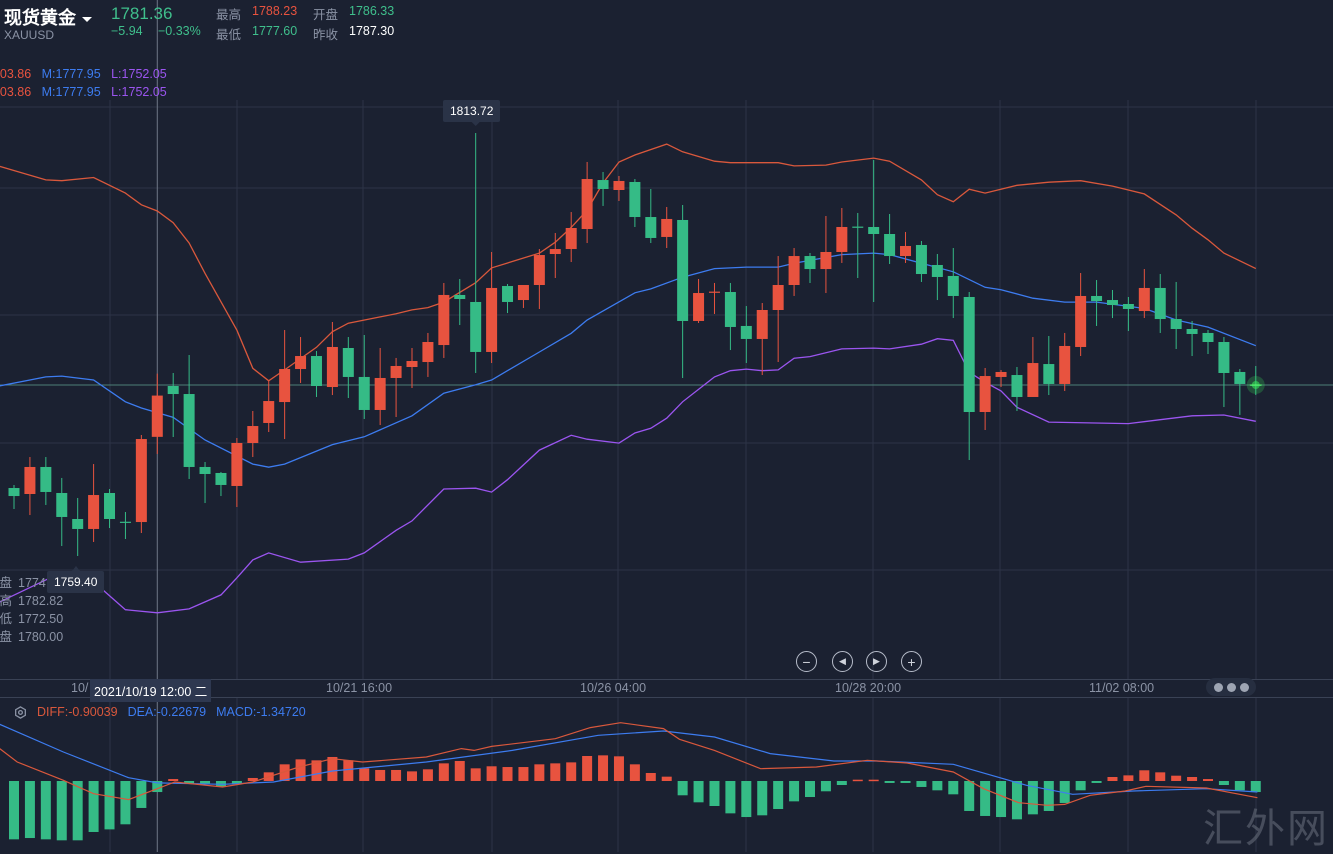 Image resolution: width=1333 pixels, height=854 pixels. I want to click on dea-line, so click(629, 759).